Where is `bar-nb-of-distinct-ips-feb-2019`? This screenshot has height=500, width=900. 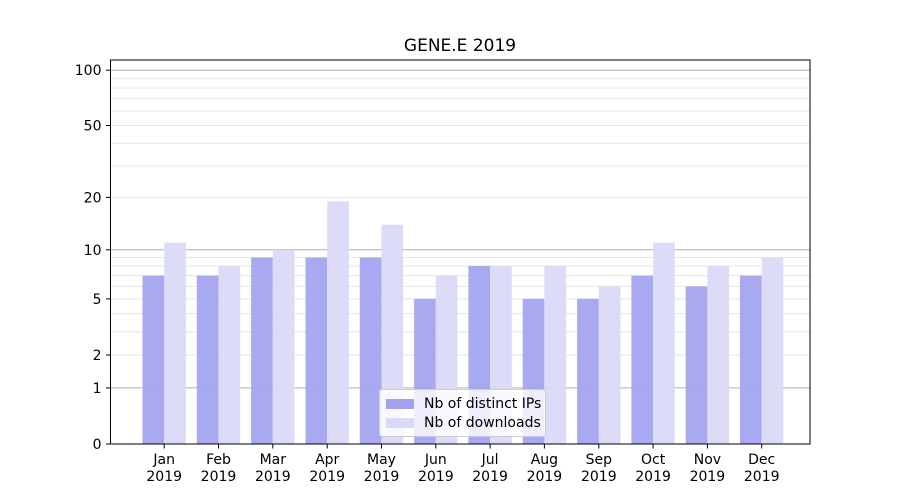
bar-nb-of-distinct-ips-feb-2019 is located at coordinates (207, 359).